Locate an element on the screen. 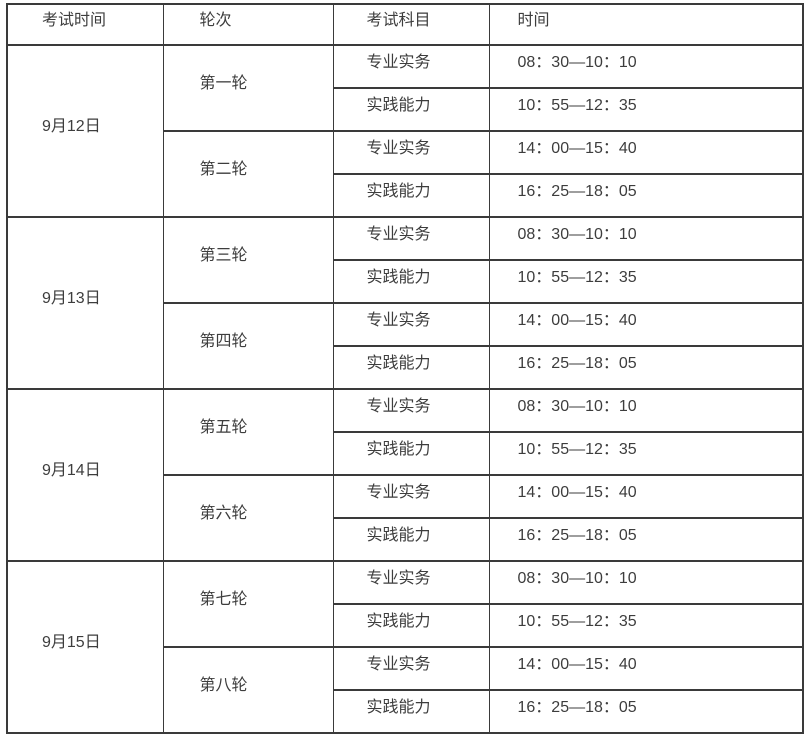 The width and height of the screenshot is (810, 741). header-cell-exam-date: 考试时间 is located at coordinates (85, 24).